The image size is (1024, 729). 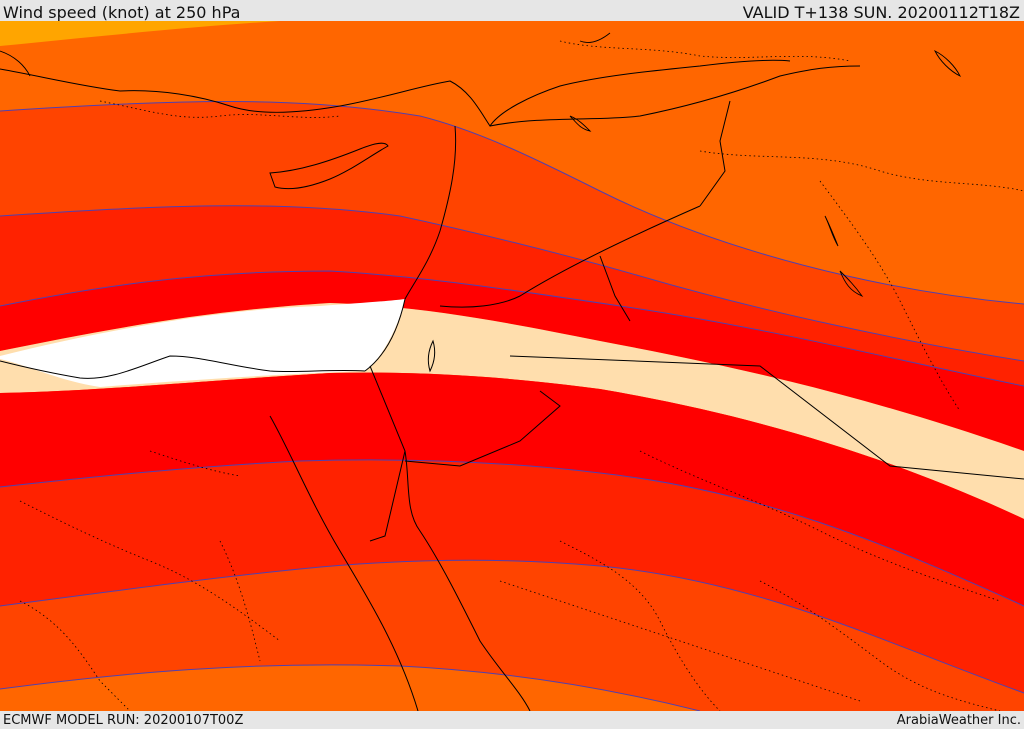 I want to click on syria-jordan-border, so click(x=570, y=256).